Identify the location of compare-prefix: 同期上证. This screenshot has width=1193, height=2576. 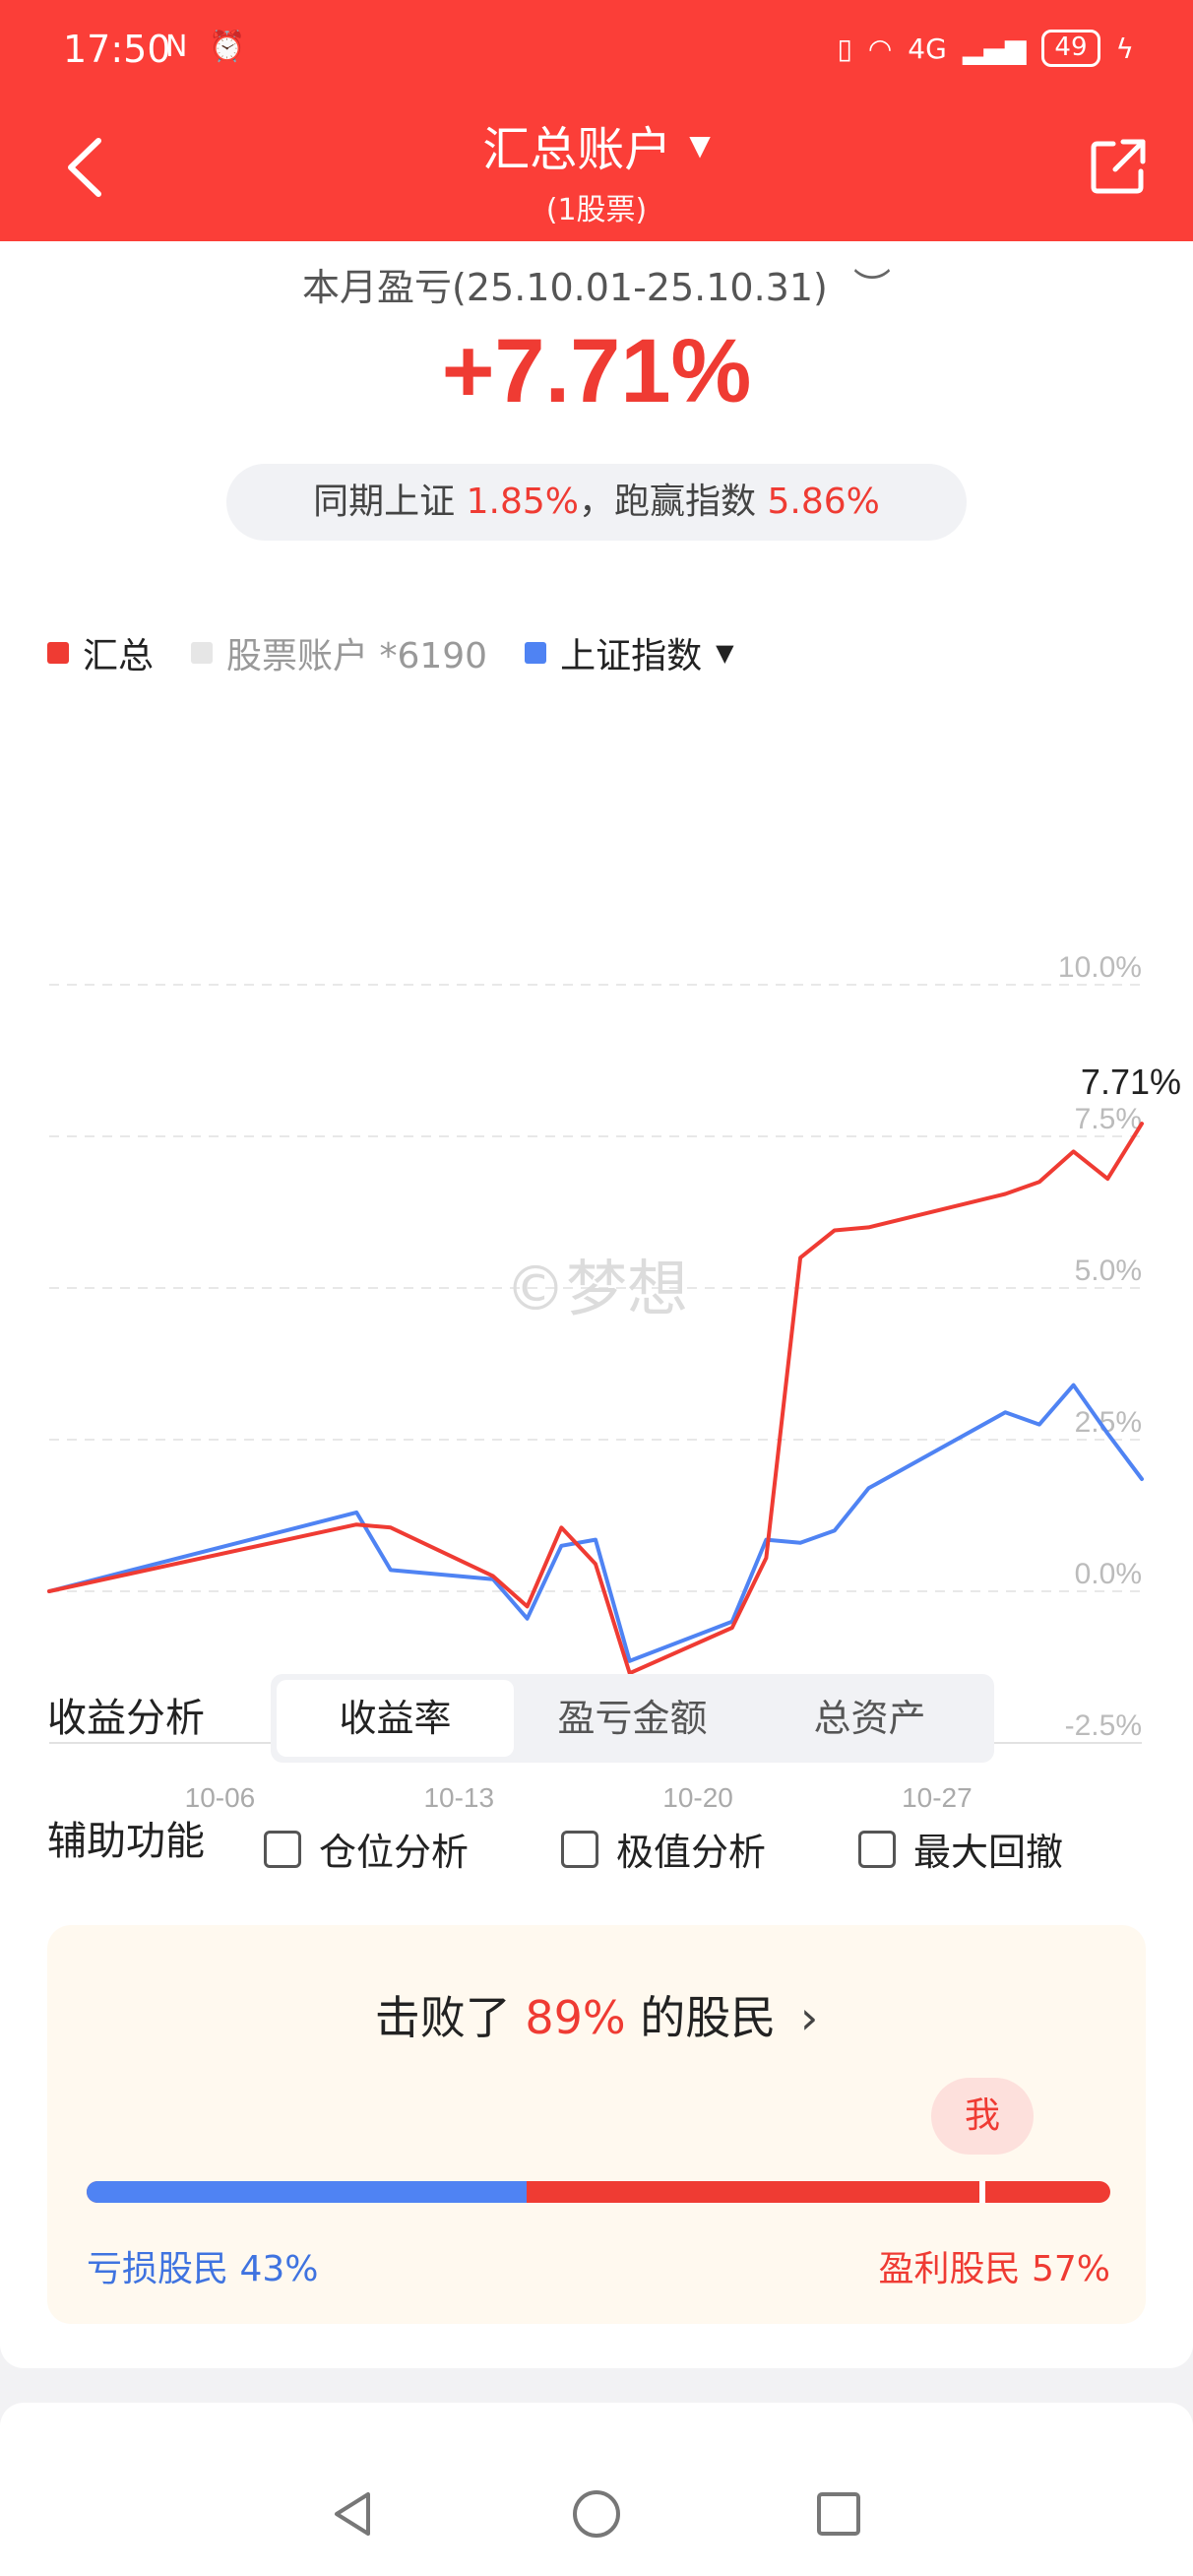
(384, 502).